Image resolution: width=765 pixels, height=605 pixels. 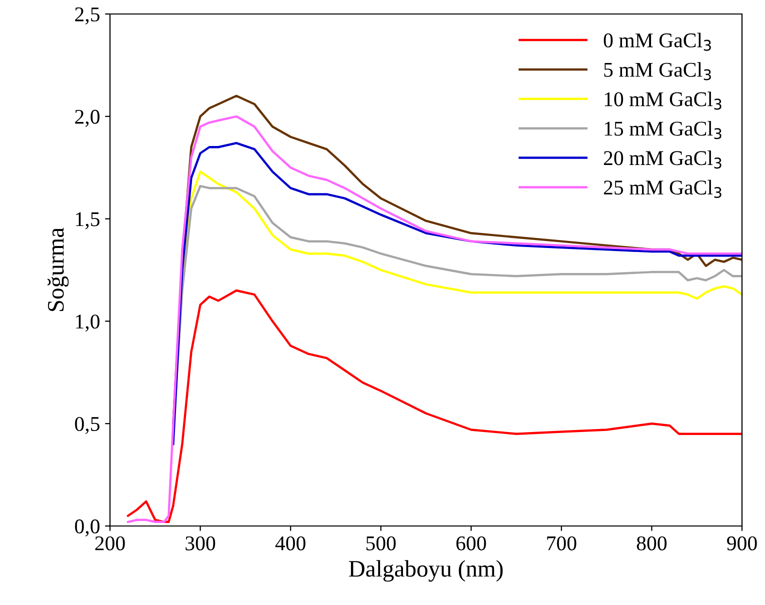 What do you see at coordinates (663, 101) in the screenshot?
I see `legend-label: 10 mM GaCl$_{3}$` at bounding box center [663, 101].